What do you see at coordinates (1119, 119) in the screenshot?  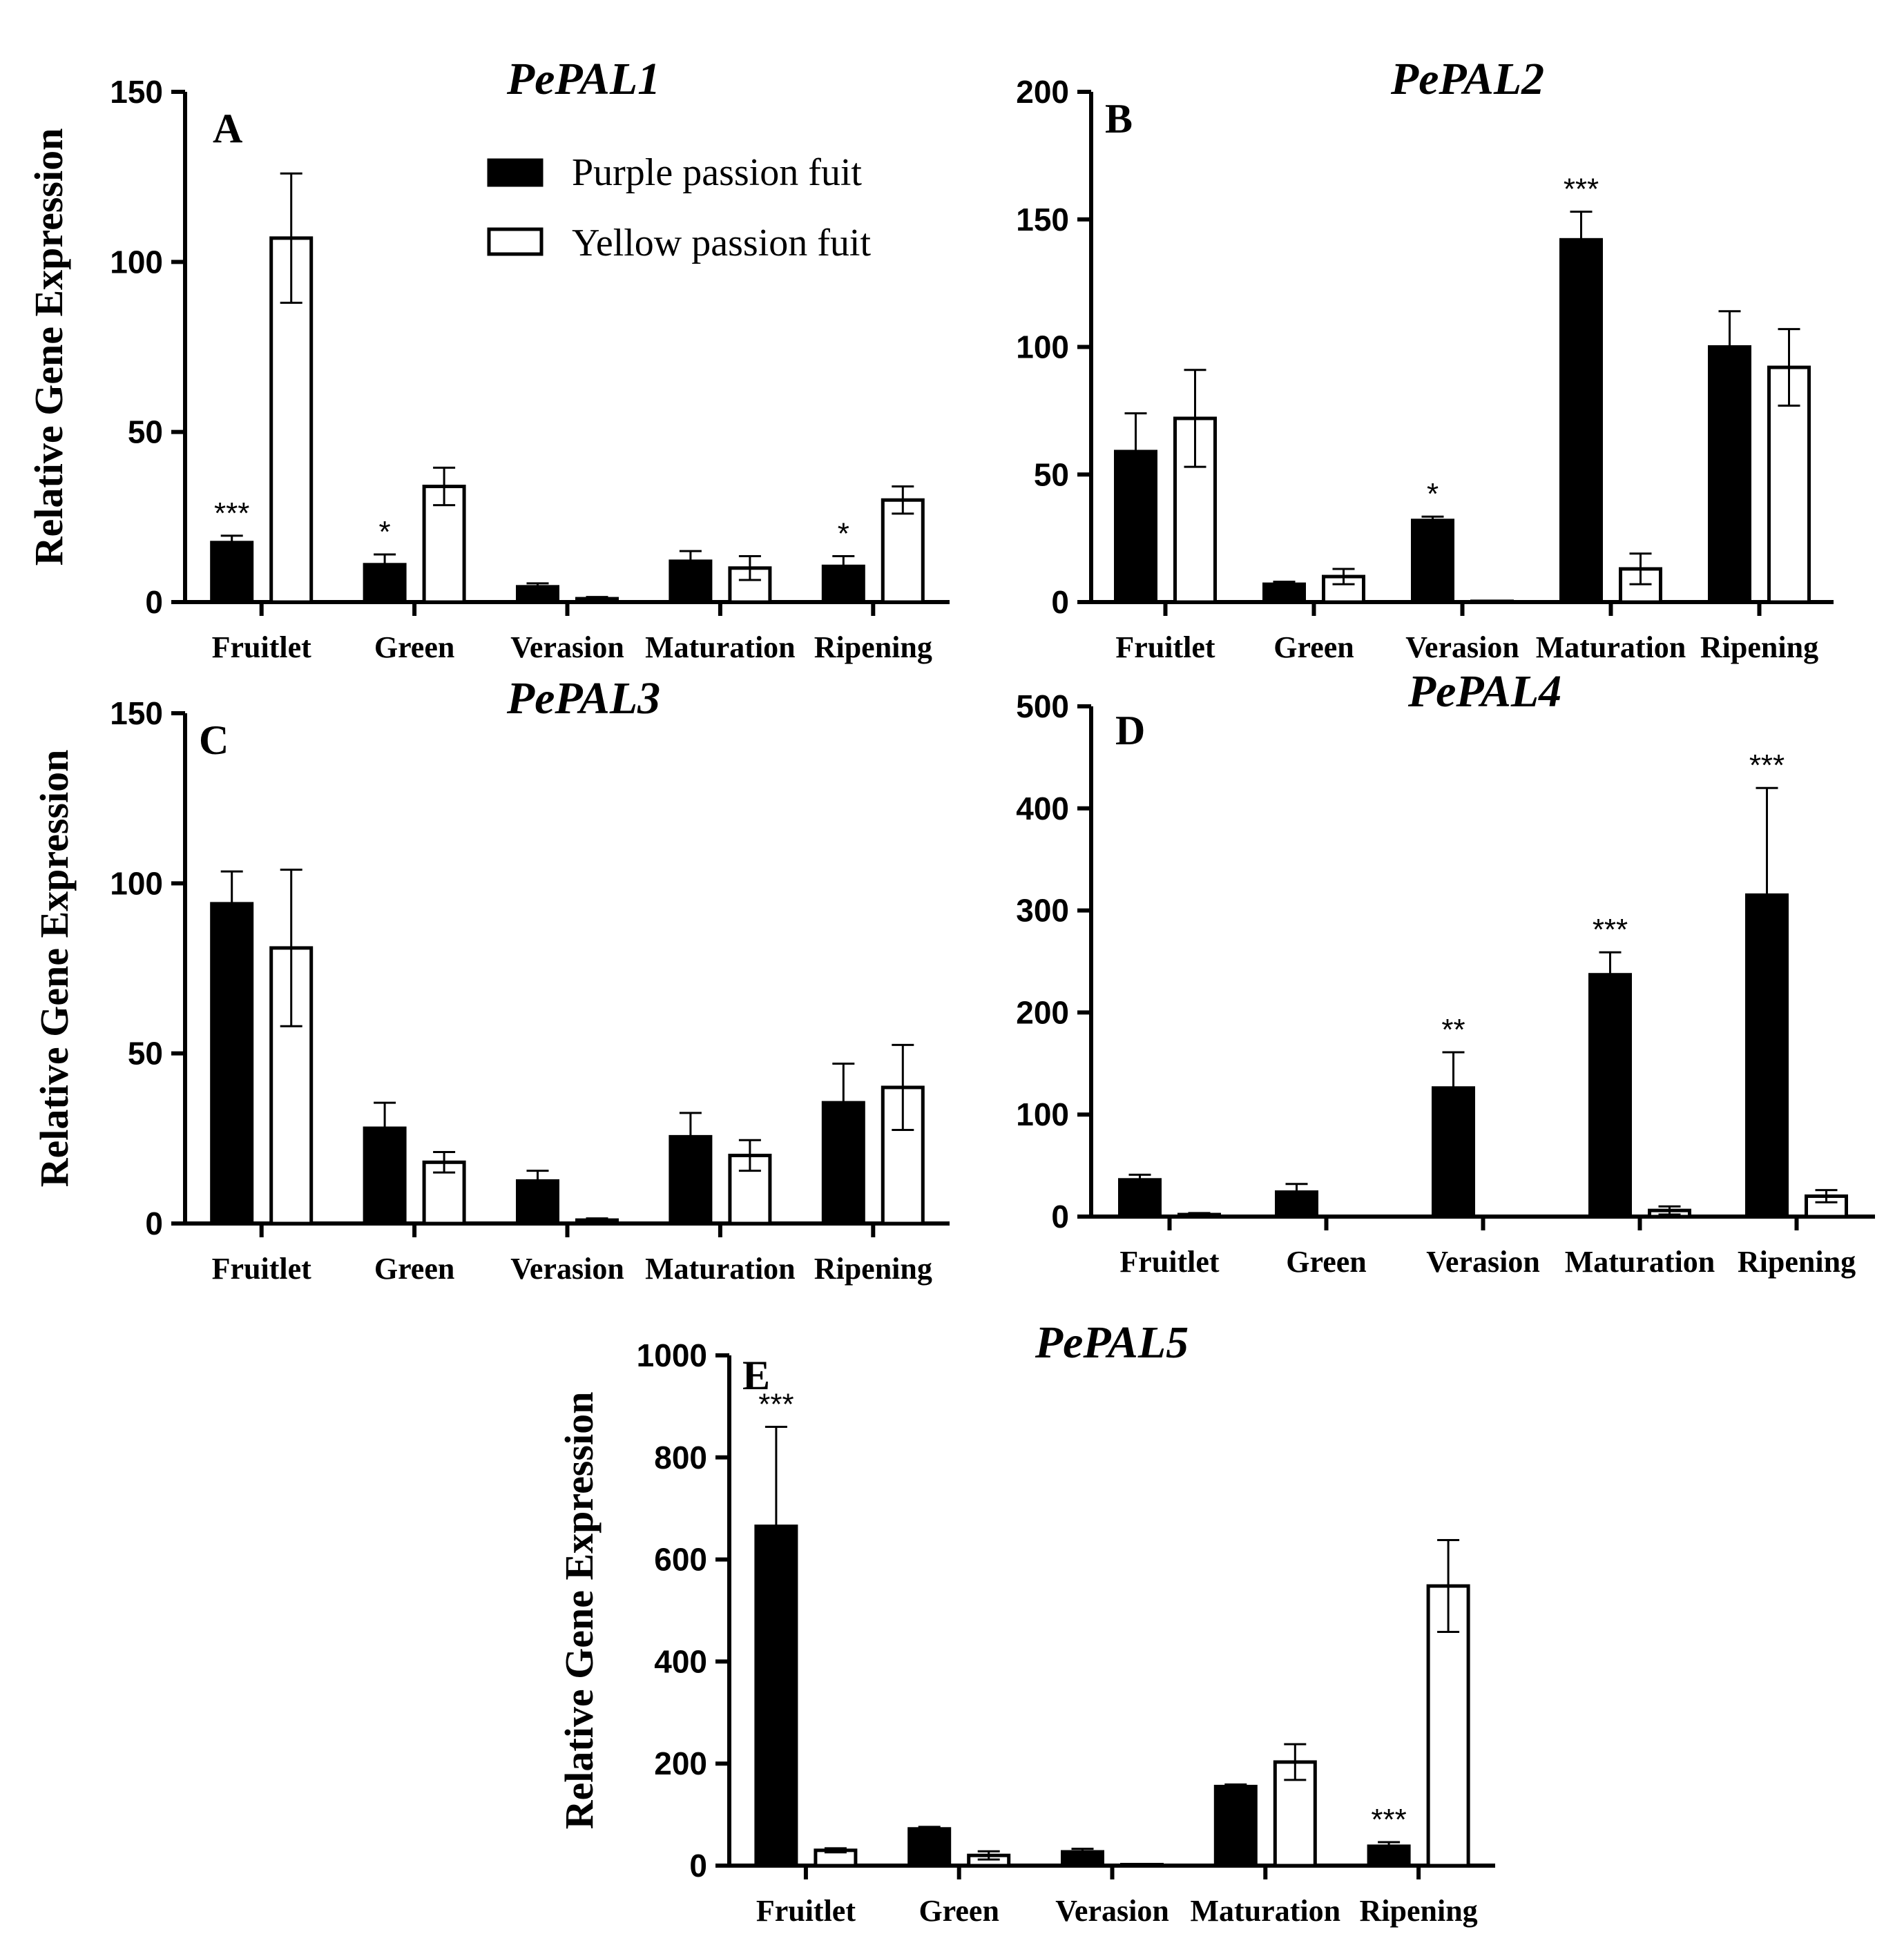 I see `panel-letter: B` at bounding box center [1119, 119].